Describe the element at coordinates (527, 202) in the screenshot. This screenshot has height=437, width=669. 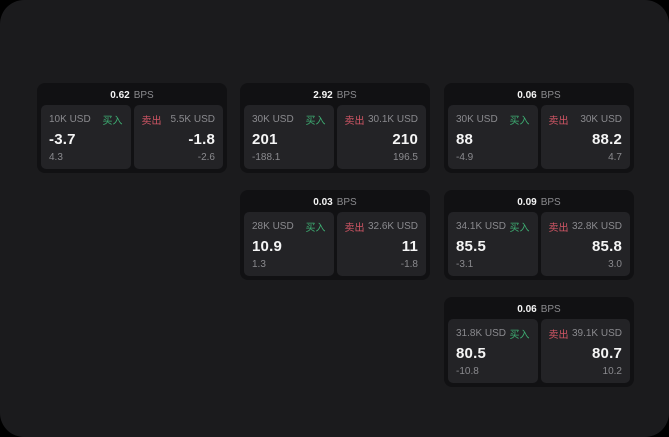
I see `spread-value: 0.09` at that location.